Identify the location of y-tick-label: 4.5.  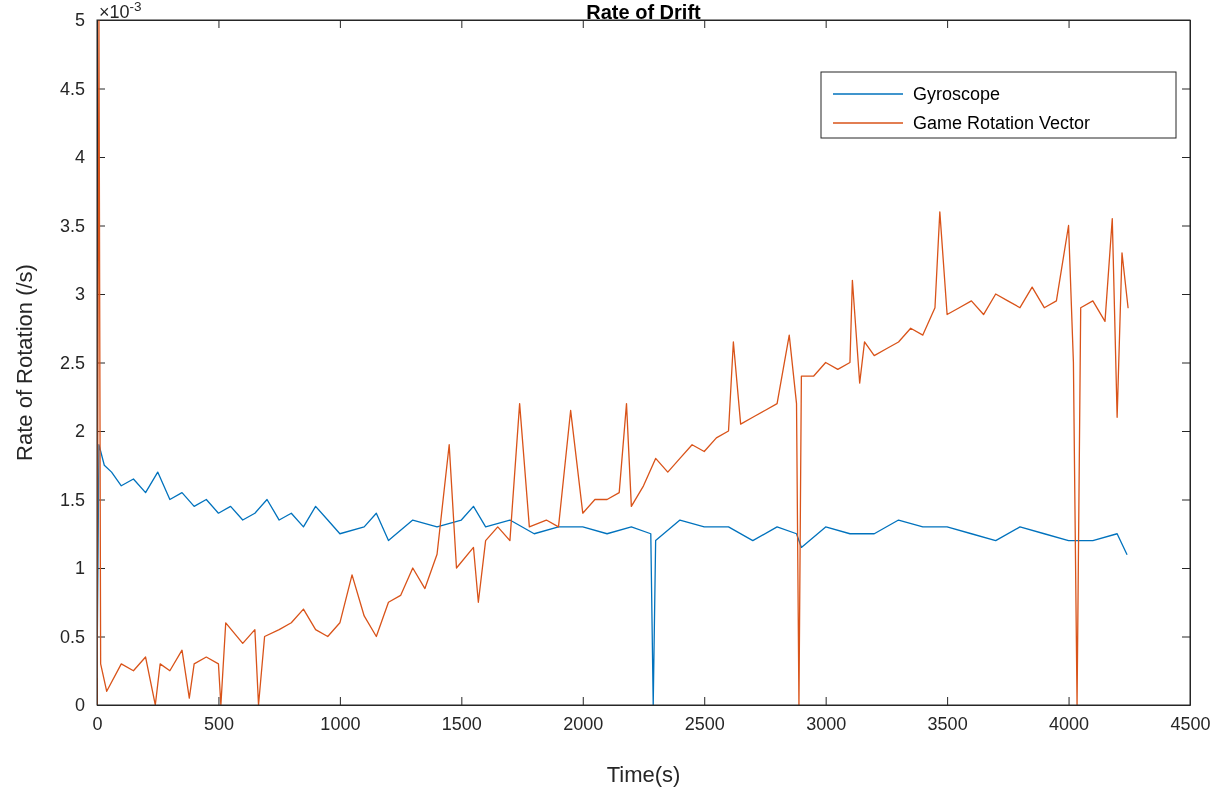
(72, 88).